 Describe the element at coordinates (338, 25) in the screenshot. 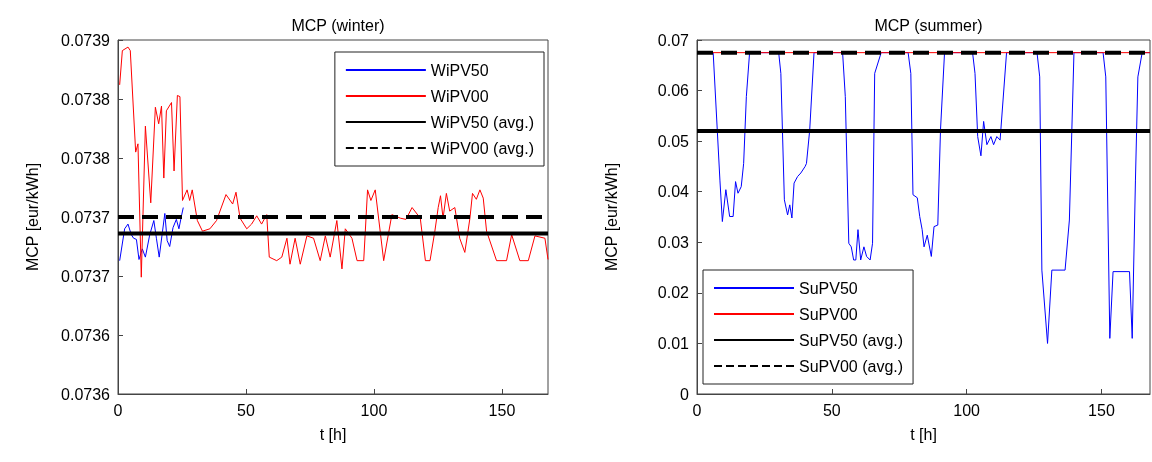

I see `chart-title: MCP (winter)` at that location.